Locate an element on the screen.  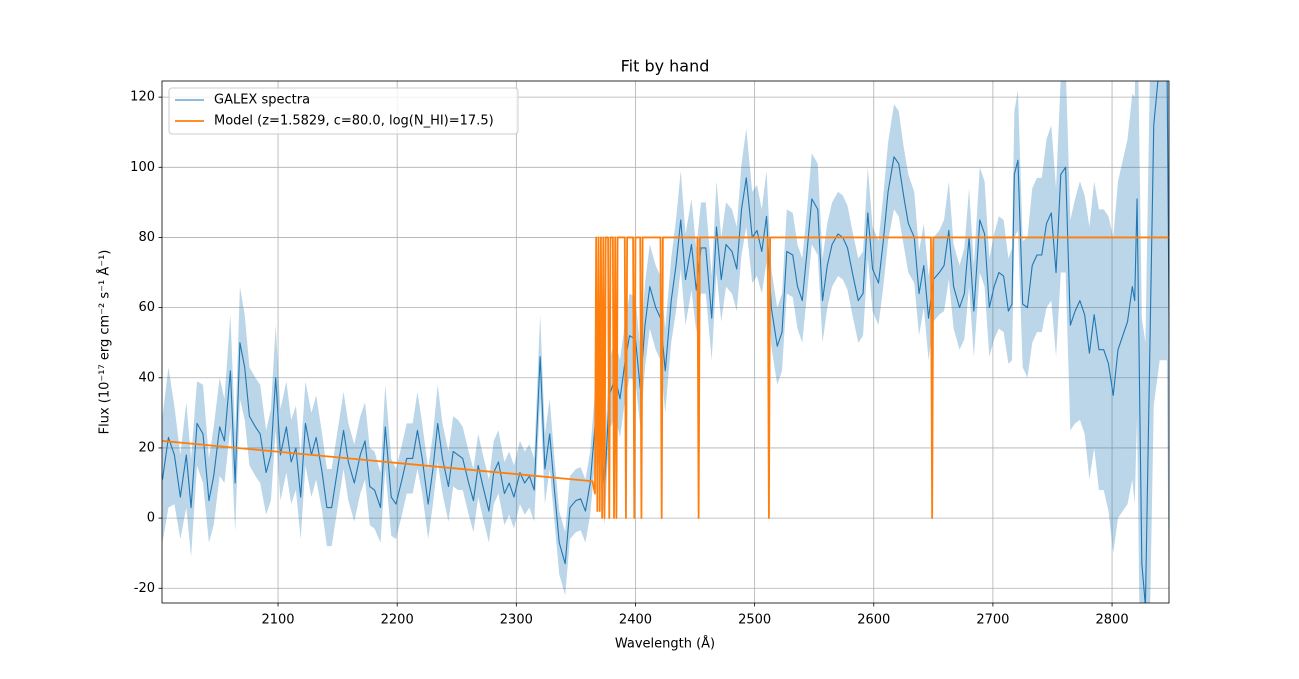
x-tick-label: 2800 is located at coordinates (1112, 620).